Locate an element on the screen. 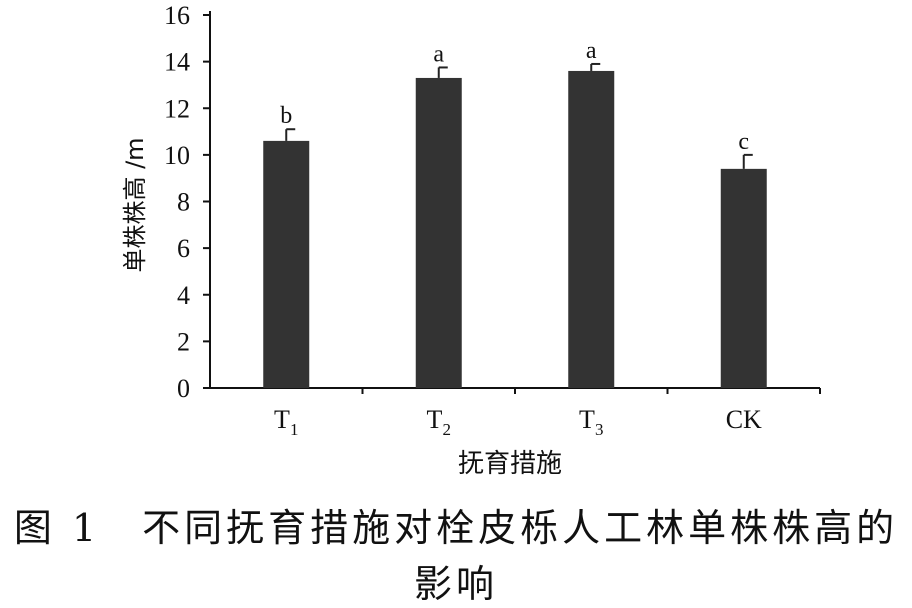  y-tick-label: 8 is located at coordinates (183, 202).